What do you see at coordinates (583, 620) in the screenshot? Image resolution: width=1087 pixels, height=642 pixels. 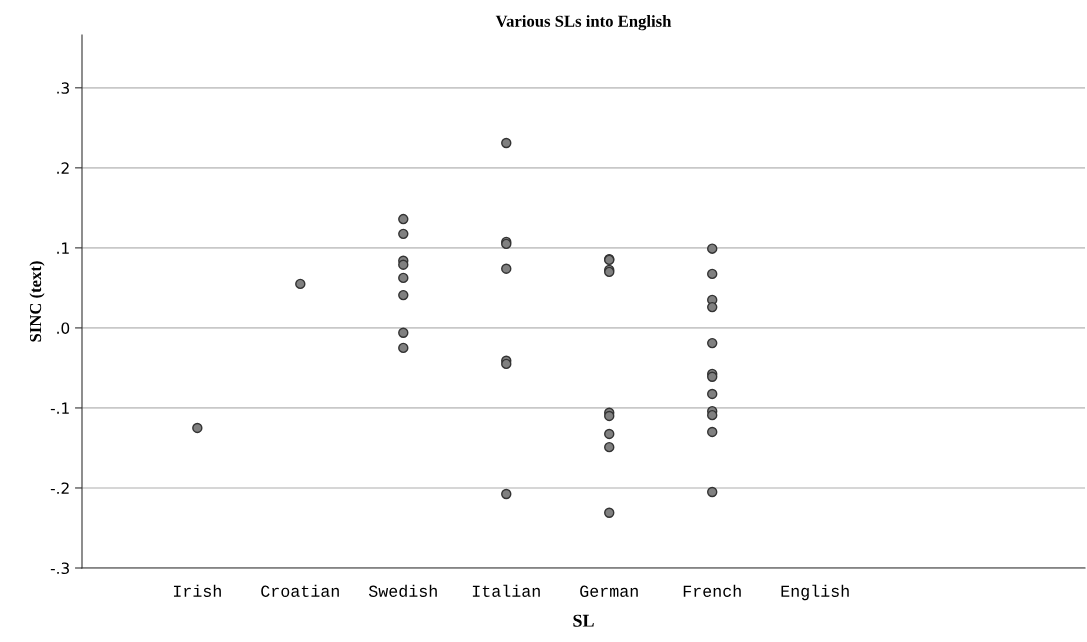 I see `x-axis-title: SL` at bounding box center [583, 620].